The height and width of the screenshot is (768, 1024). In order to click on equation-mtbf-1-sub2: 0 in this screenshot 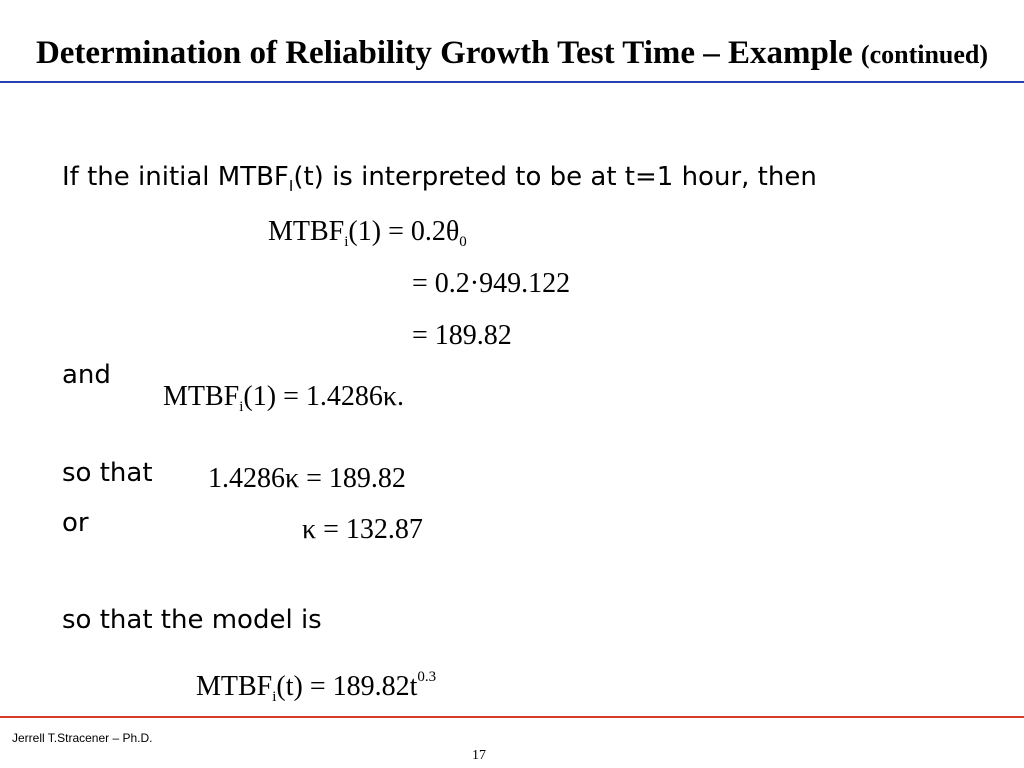, I will do `click(463, 242)`.